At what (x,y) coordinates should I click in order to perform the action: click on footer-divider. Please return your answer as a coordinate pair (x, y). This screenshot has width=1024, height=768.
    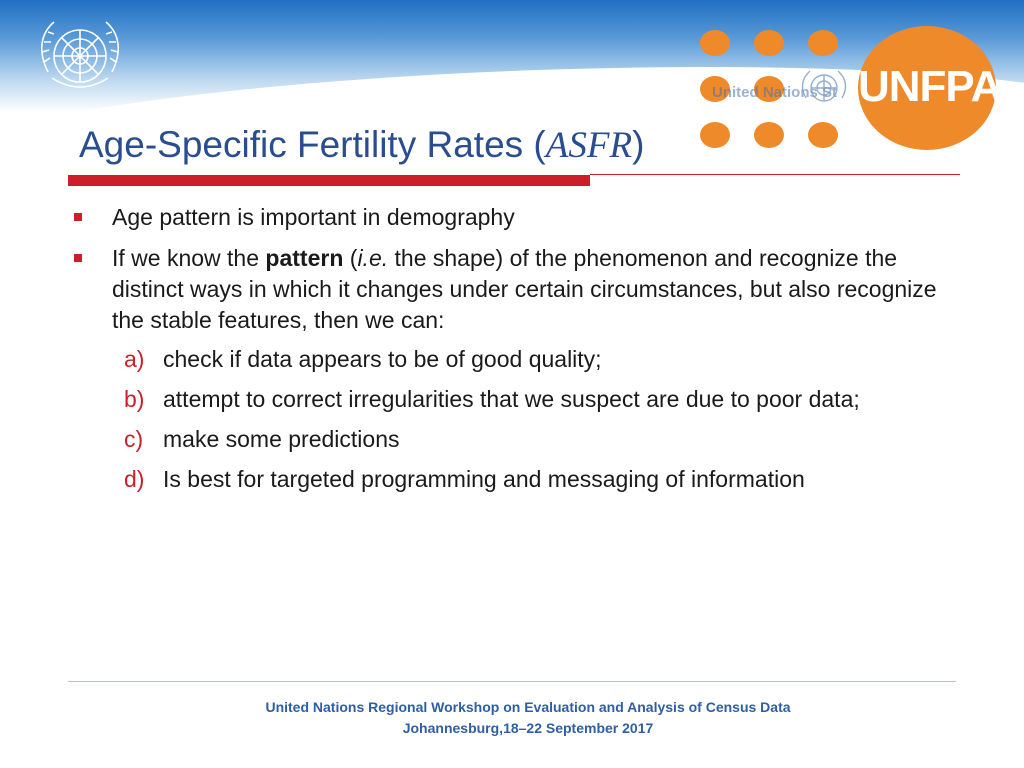
    Looking at the image, I should click on (512, 681).